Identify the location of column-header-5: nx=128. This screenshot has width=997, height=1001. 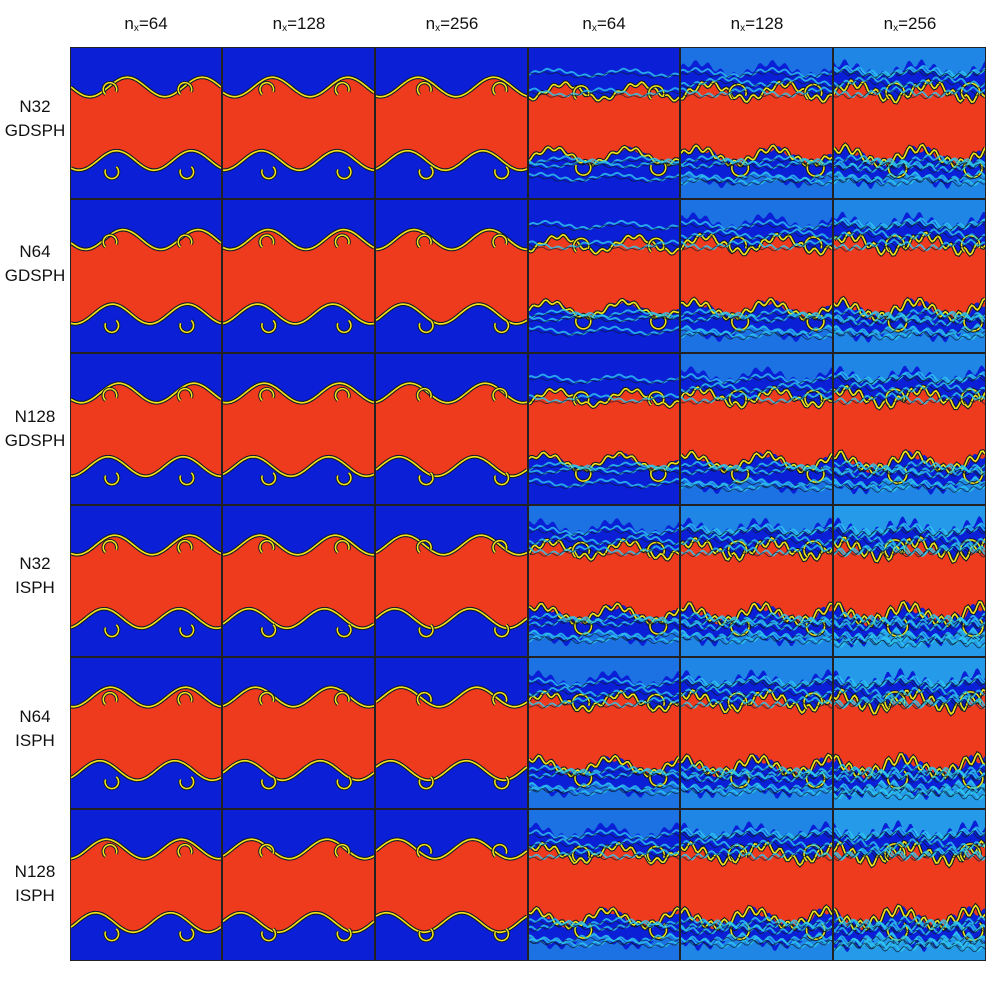
(757, 24).